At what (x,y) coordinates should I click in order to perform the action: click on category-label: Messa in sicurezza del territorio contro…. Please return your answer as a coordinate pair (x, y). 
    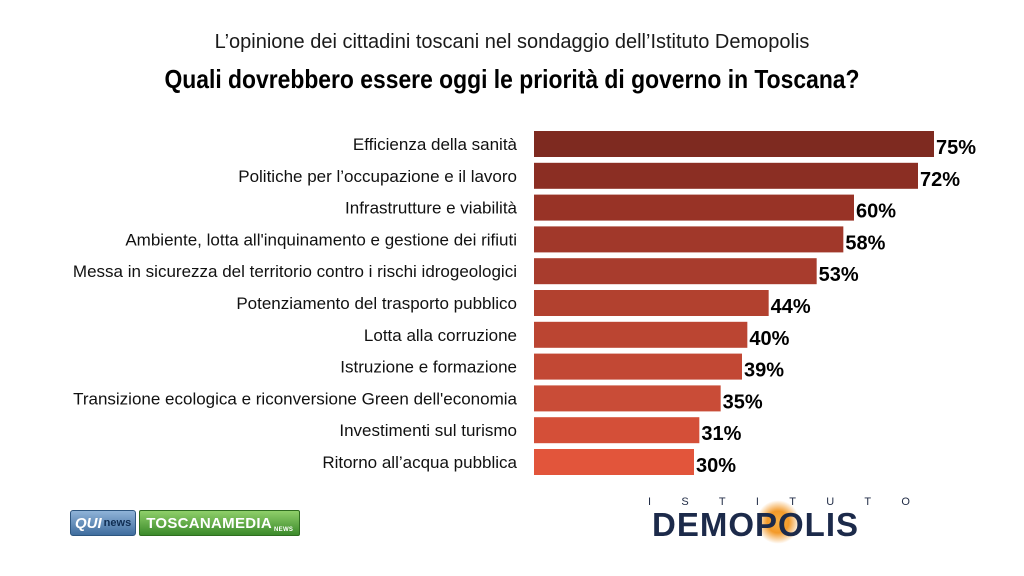
    Looking at the image, I should click on (295, 271).